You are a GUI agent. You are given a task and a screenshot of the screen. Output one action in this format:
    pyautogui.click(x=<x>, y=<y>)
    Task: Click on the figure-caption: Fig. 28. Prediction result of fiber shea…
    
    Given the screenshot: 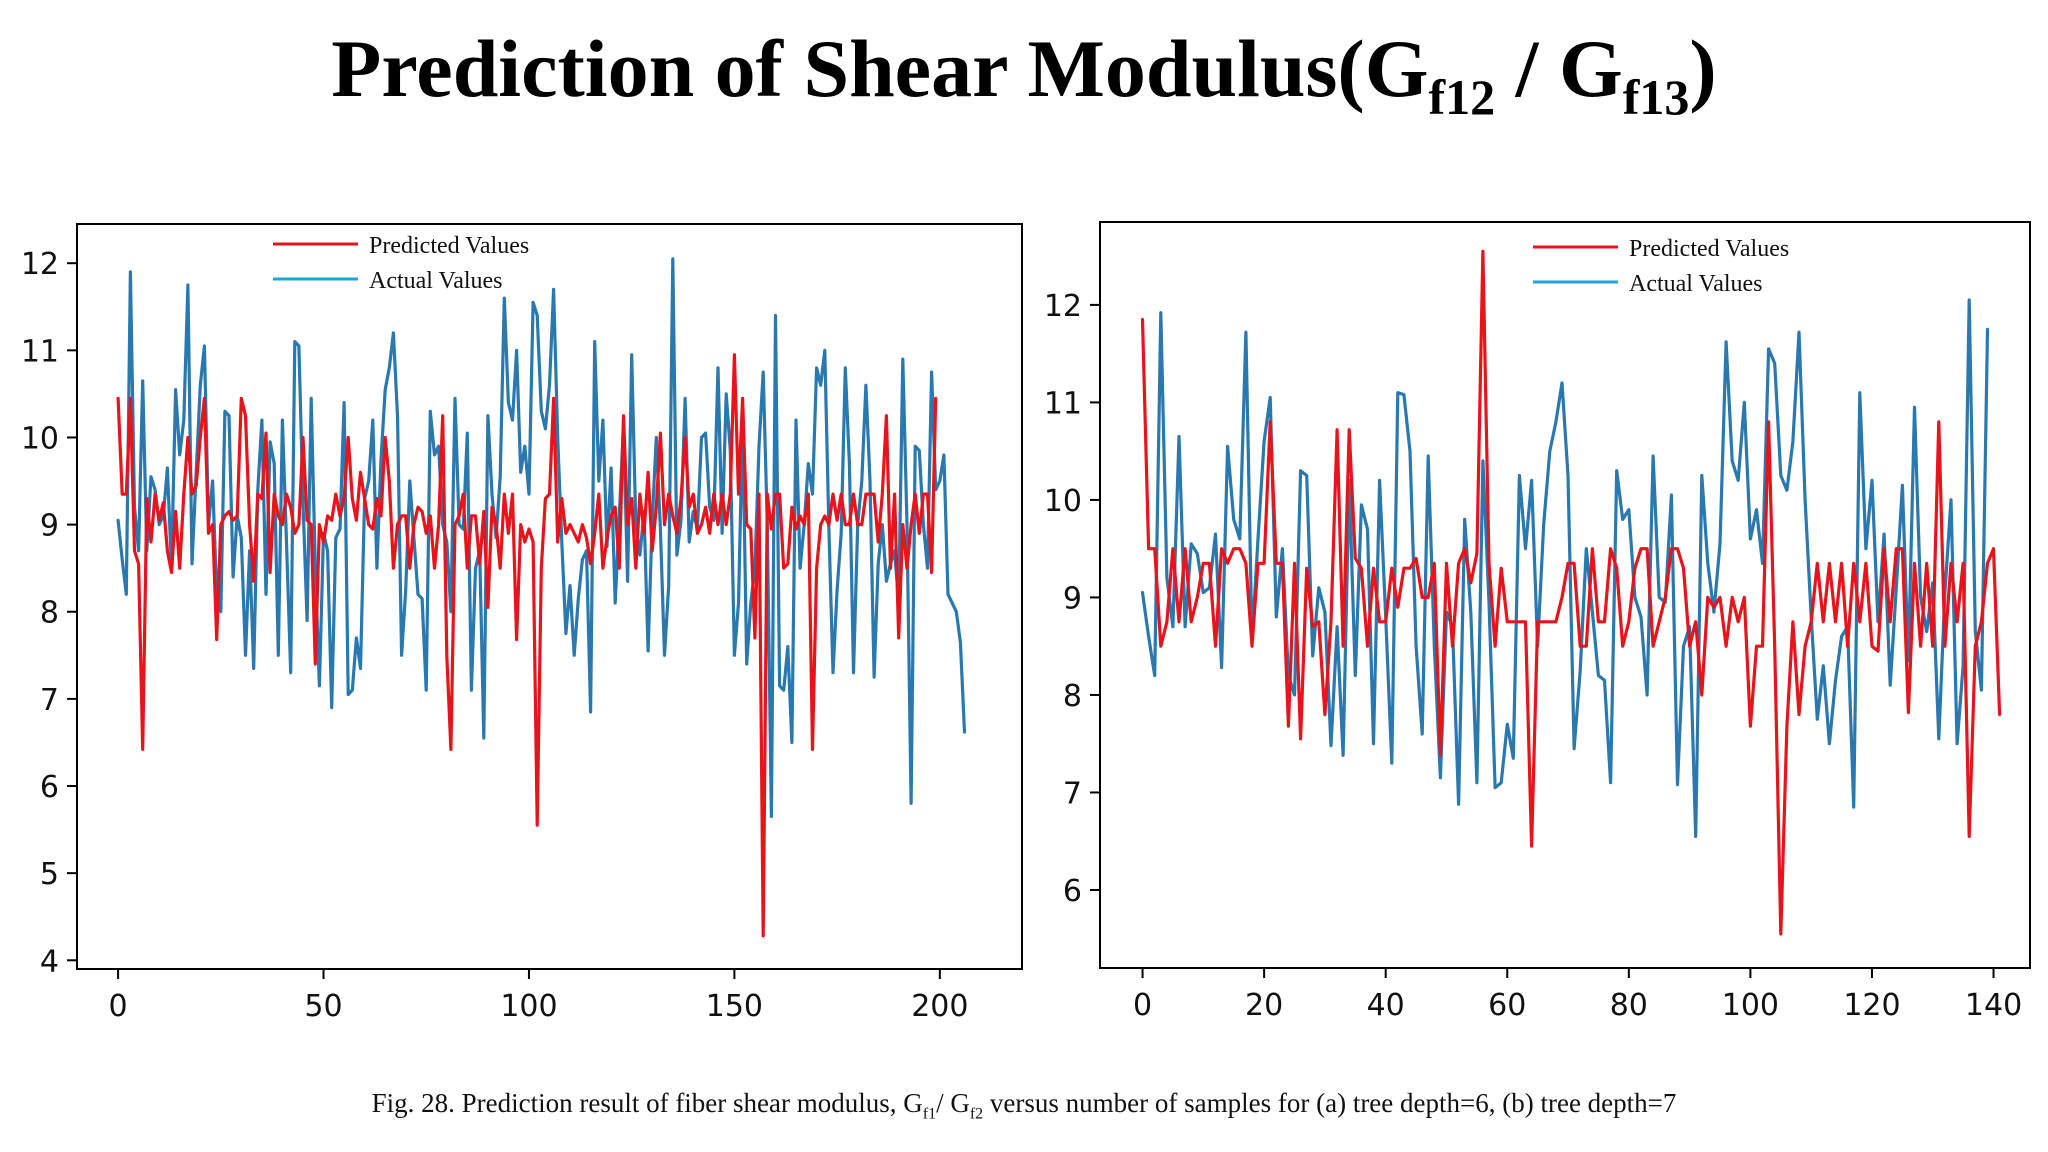 What is the action you would take?
    pyautogui.click(x=1024, y=1105)
    